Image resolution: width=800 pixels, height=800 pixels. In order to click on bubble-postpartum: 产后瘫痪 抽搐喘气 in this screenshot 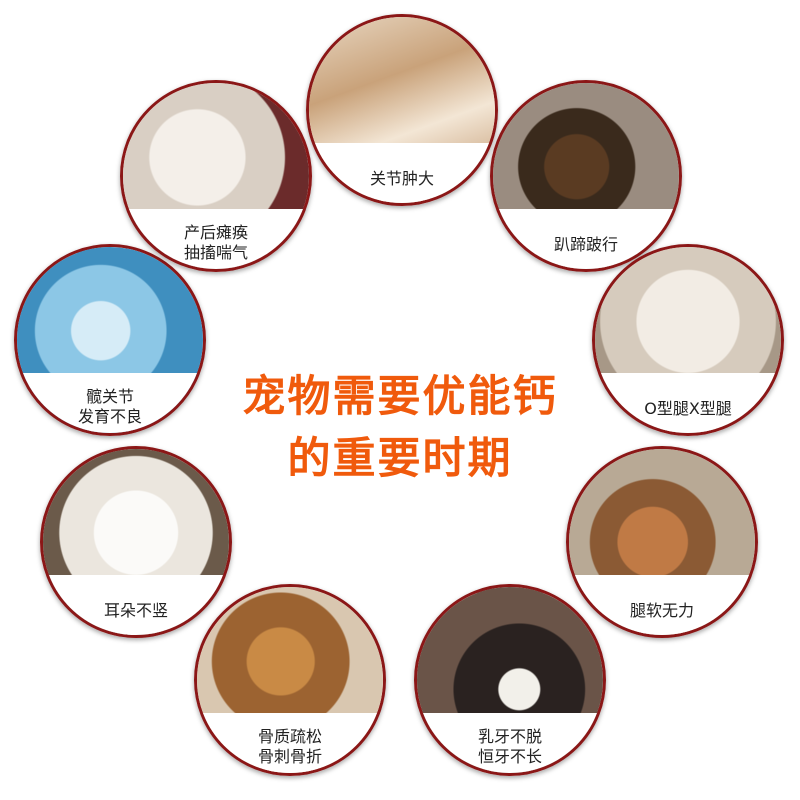, I will do `click(216, 176)`.